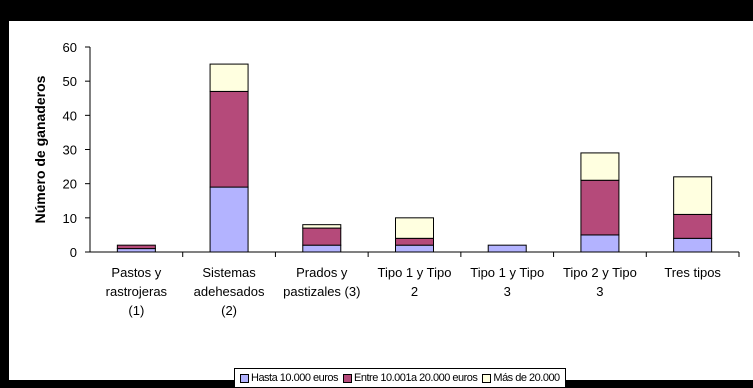  Describe the element at coordinates (692, 272) in the screenshot. I see `x-category-label: Tres tipos` at that location.